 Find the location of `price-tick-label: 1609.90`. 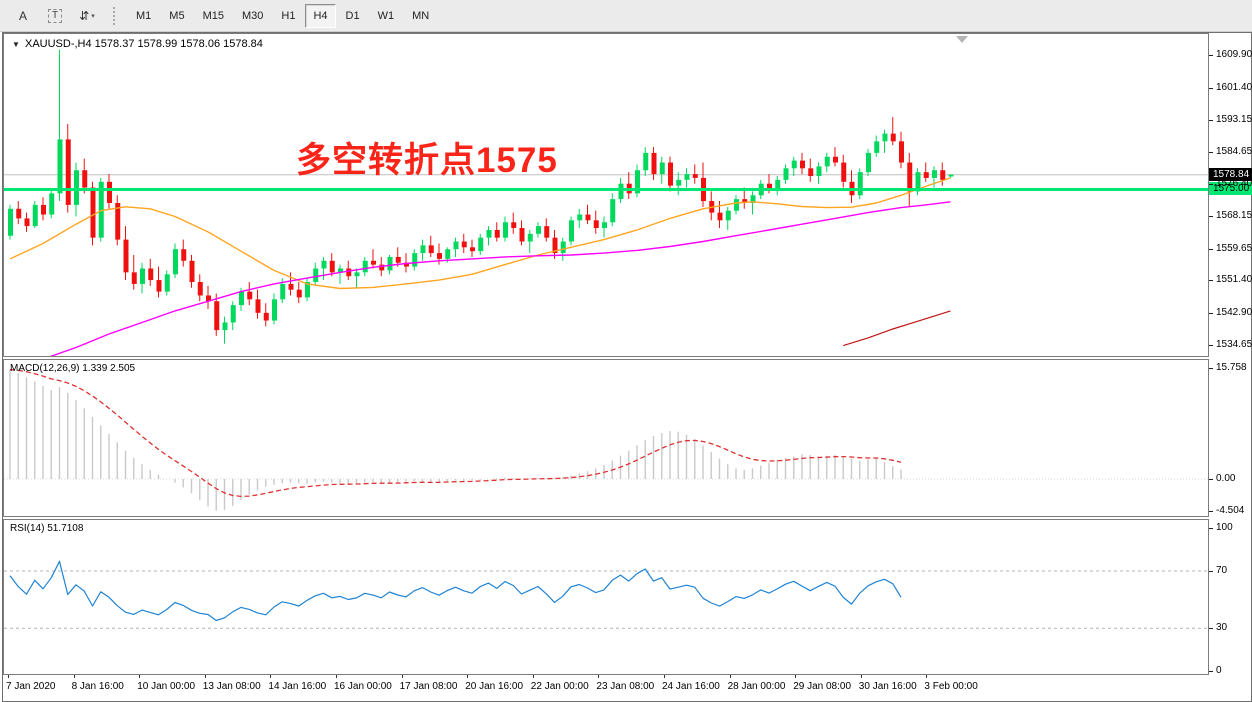

price-tick-label: 1609.90 is located at coordinates (1234, 54).